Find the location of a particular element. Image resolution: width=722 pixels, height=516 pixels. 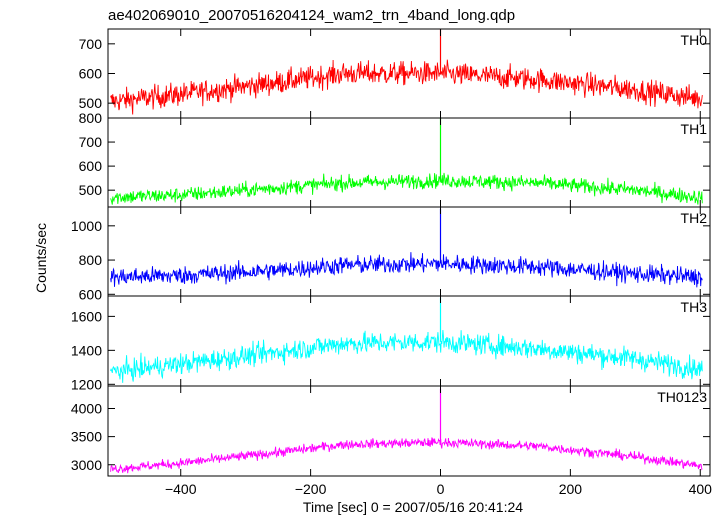

series-line-th2 is located at coordinates (406, 270).